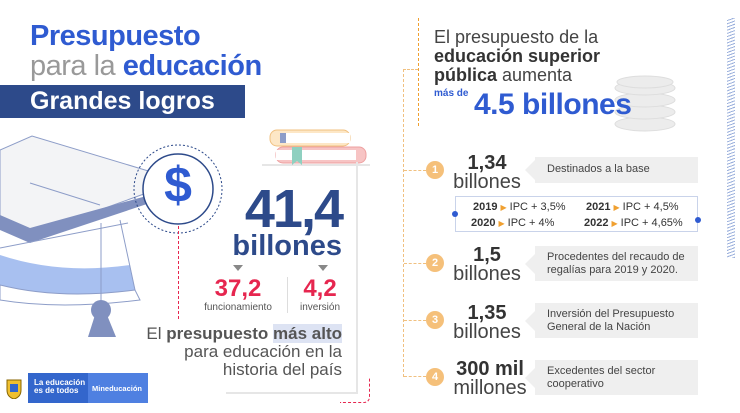 This screenshot has height=413, width=740. Describe the element at coordinates (731, 138) in the screenshot. I see `decorative-stripes` at that location.